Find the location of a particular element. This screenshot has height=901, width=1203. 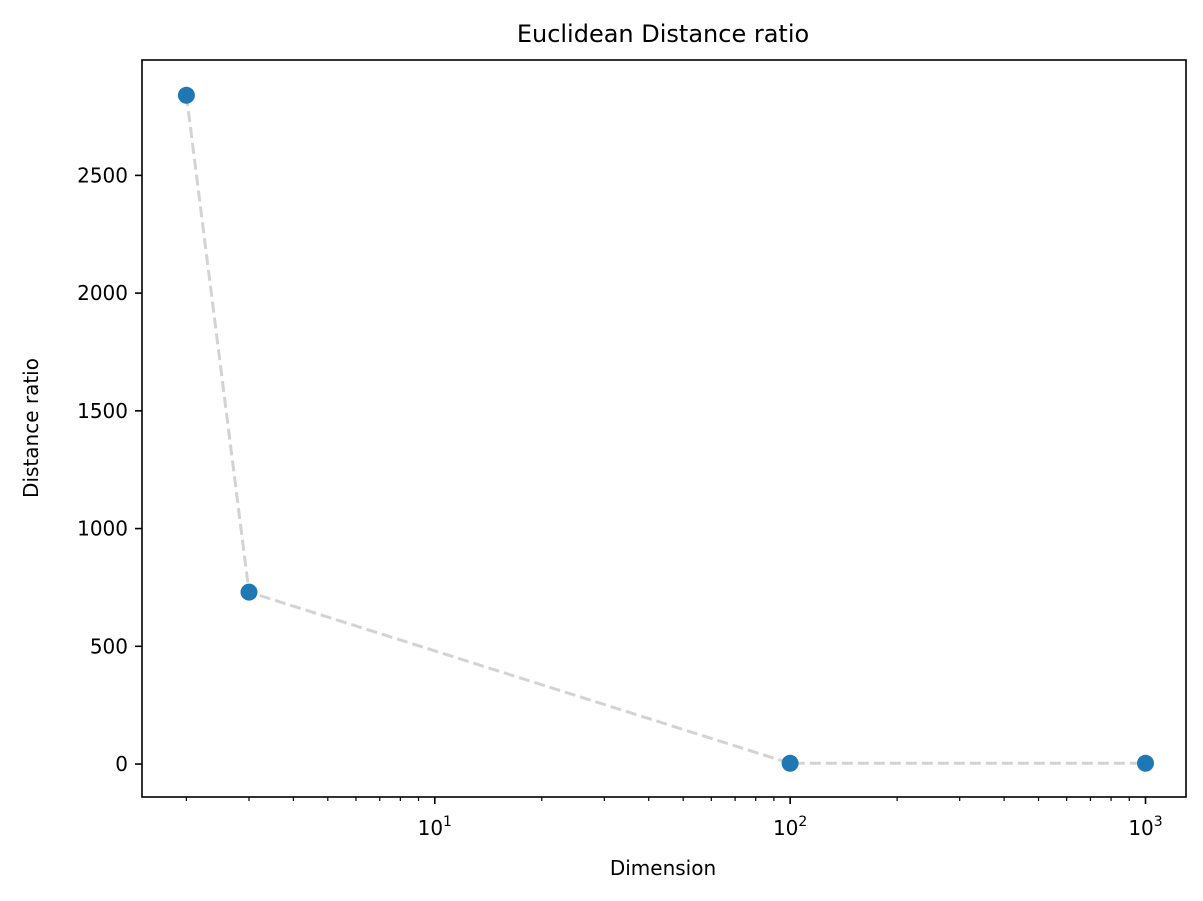

y-tick-label: 2000 is located at coordinates (102, 293).